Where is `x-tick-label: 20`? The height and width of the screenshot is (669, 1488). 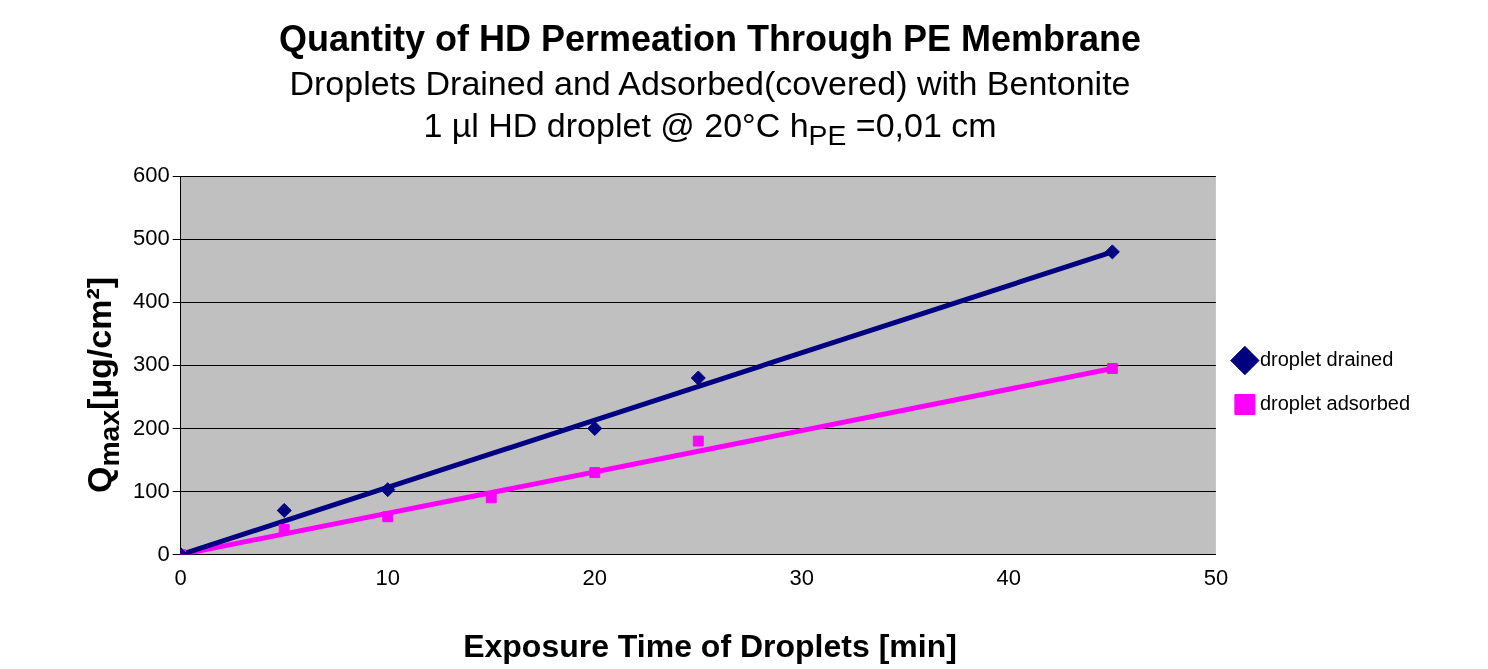
x-tick-label: 20 is located at coordinates (595, 577).